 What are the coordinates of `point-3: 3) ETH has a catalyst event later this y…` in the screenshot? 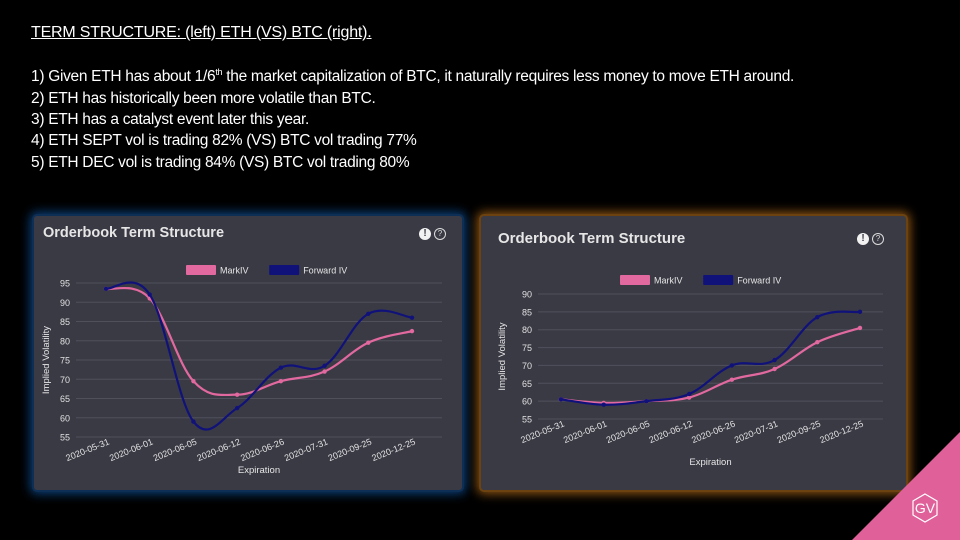 It's located at (170, 119).